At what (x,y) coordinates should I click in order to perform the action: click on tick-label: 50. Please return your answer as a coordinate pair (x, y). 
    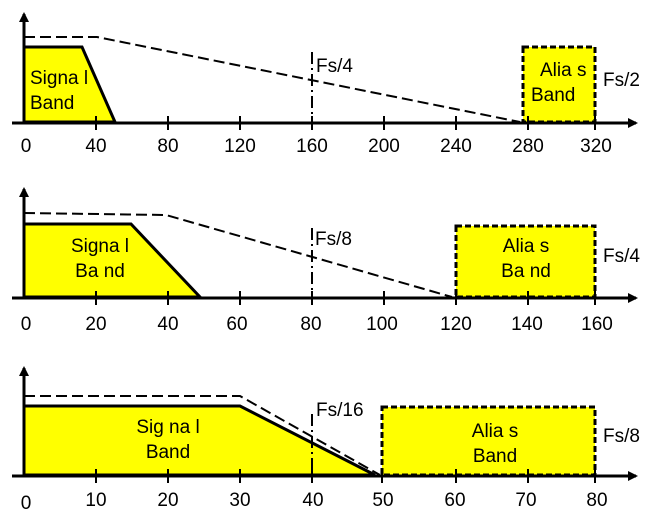
    Looking at the image, I should click on (382, 500).